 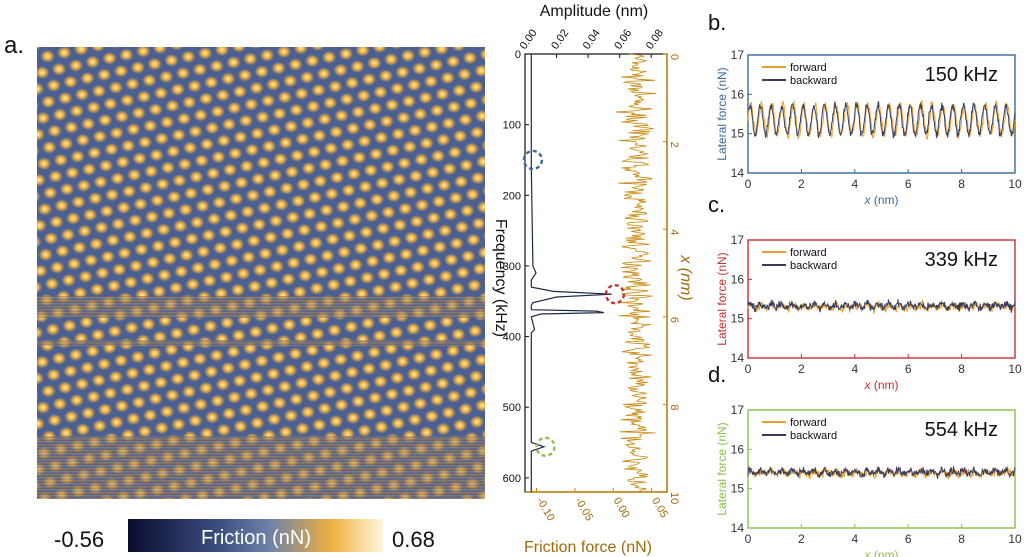 What do you see at coordinates (885, 552) in the screenshot?
I see `x-axis-unit: (nm)` at bounding box center [885, 552].